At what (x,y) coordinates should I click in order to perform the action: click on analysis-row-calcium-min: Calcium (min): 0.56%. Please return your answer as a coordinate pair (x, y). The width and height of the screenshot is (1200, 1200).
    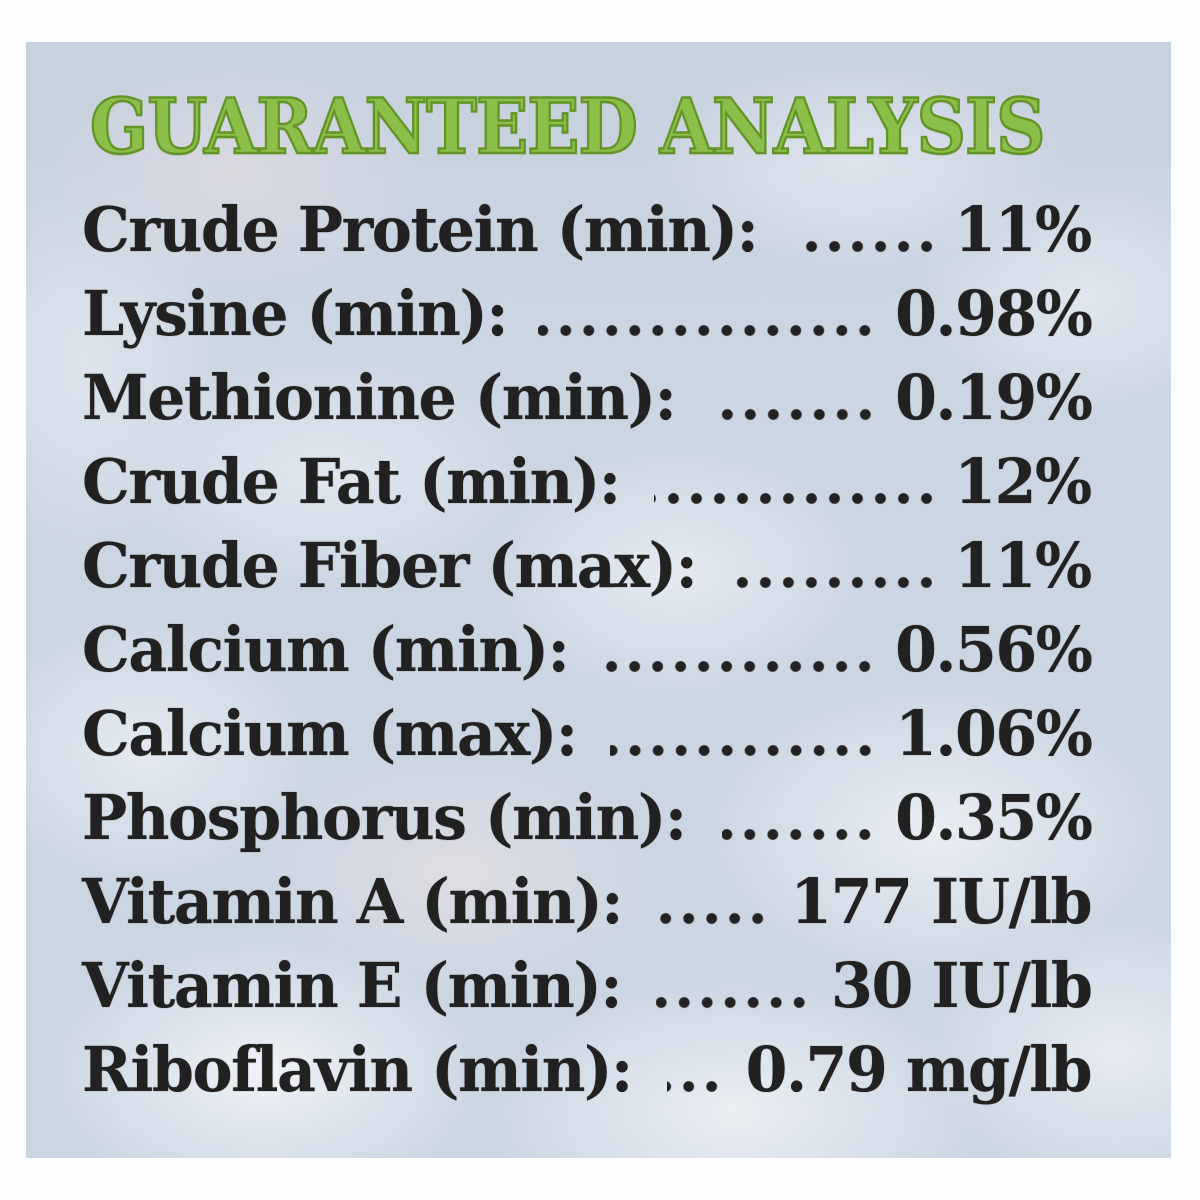
    Looking at the image, I should click on (587, 650).